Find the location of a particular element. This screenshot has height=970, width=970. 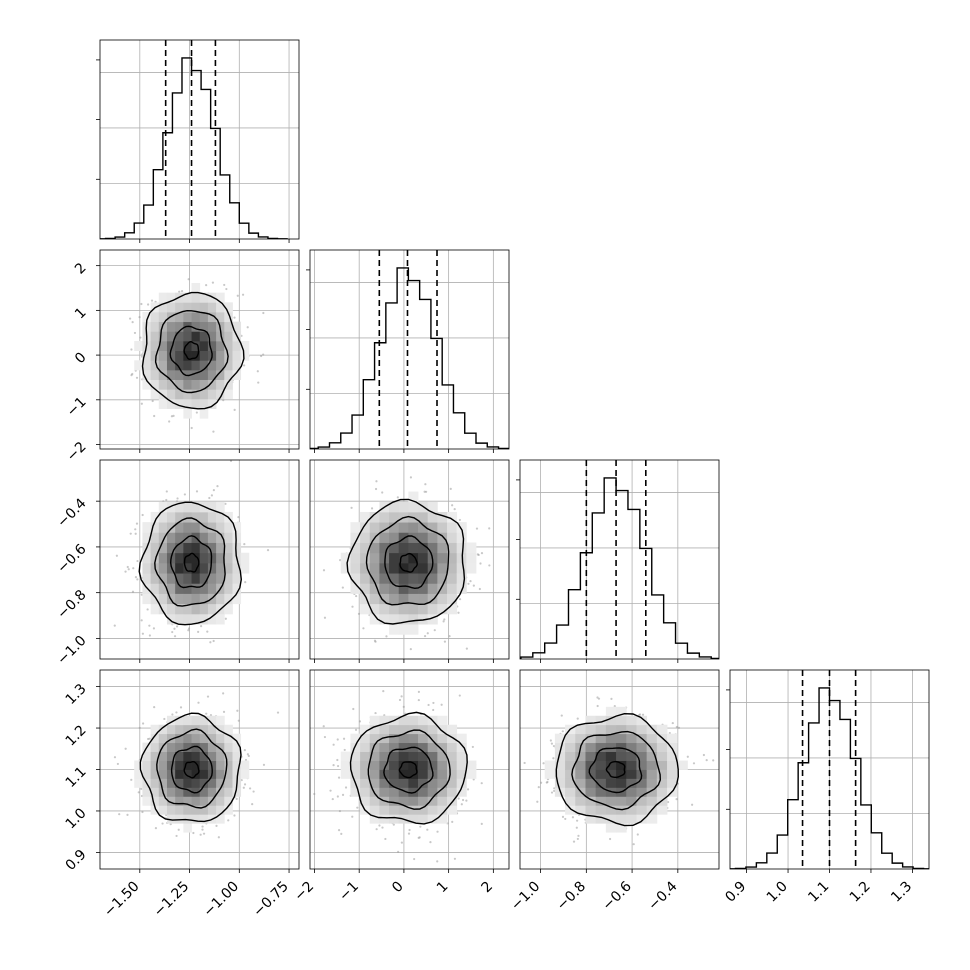

y-tick-label: 0 is located at coordinates (81, 358).